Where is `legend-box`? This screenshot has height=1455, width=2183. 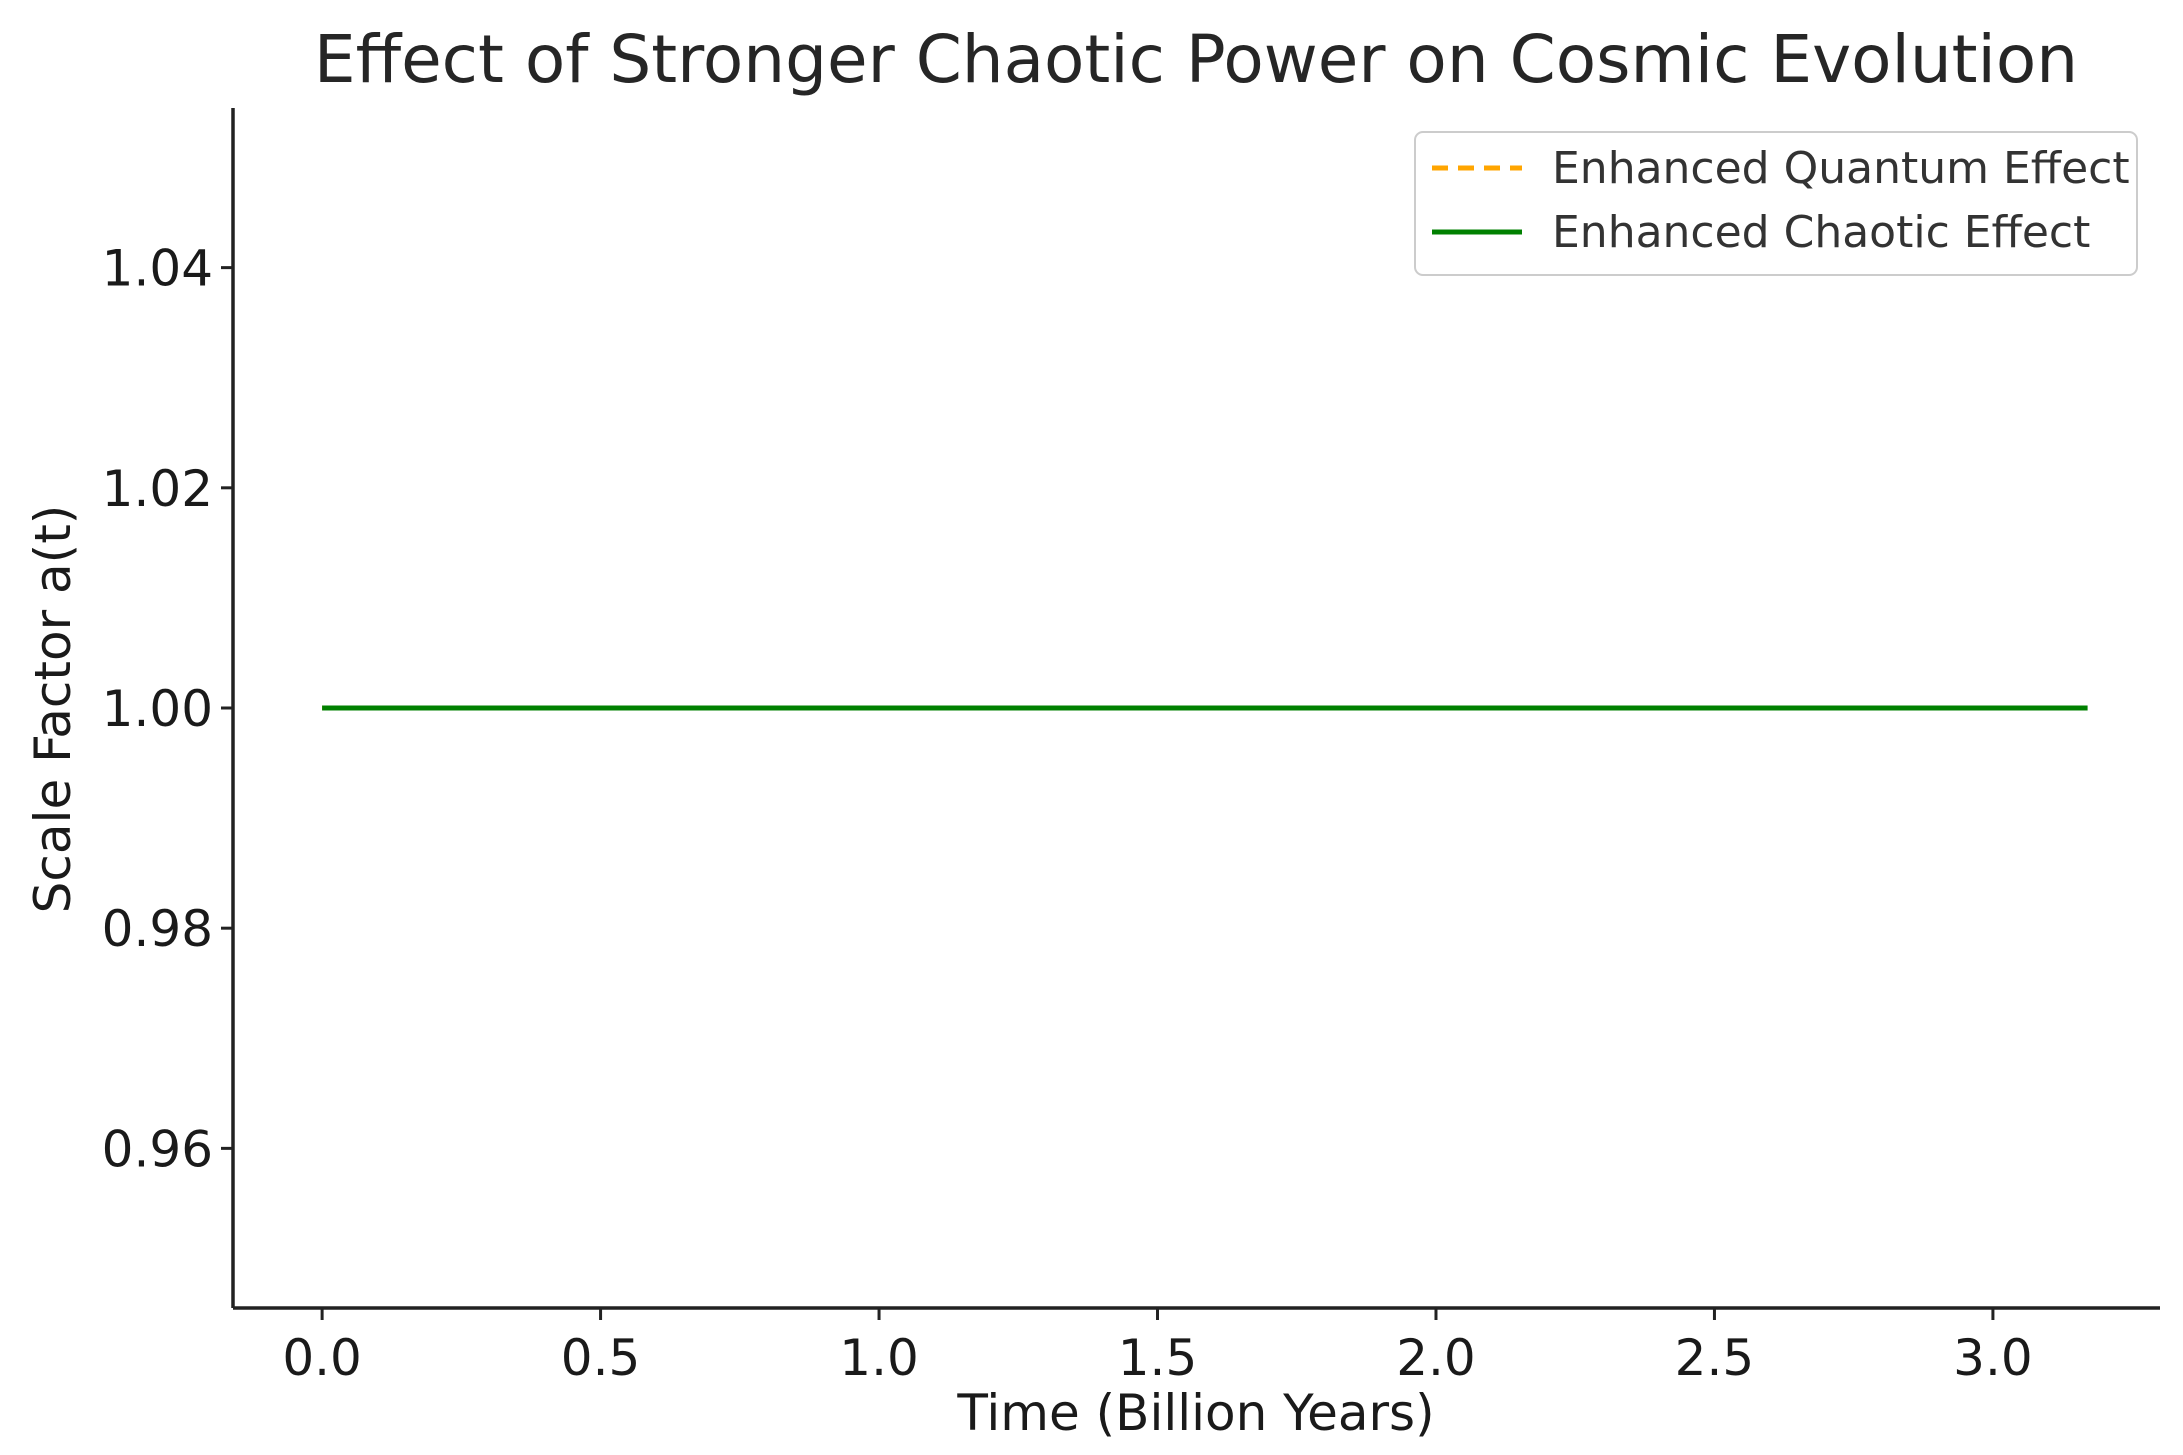 legend-box is located at coordinates (1776, 203).